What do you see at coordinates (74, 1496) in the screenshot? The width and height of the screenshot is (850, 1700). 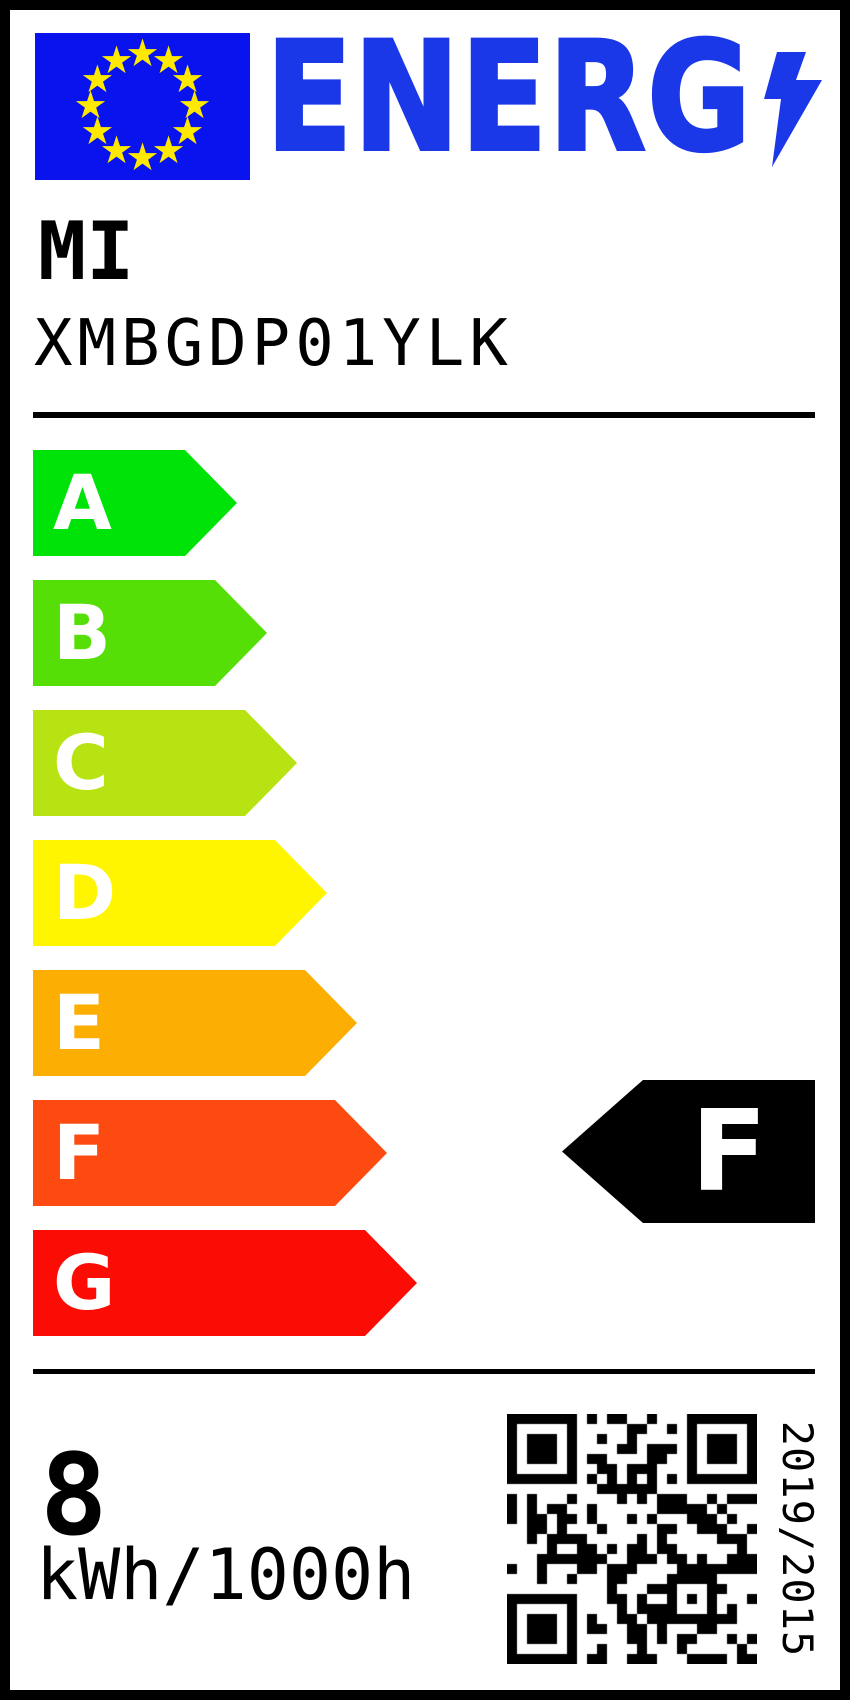 I see `consumption-value: 8` at bounding box center [74, 1496].